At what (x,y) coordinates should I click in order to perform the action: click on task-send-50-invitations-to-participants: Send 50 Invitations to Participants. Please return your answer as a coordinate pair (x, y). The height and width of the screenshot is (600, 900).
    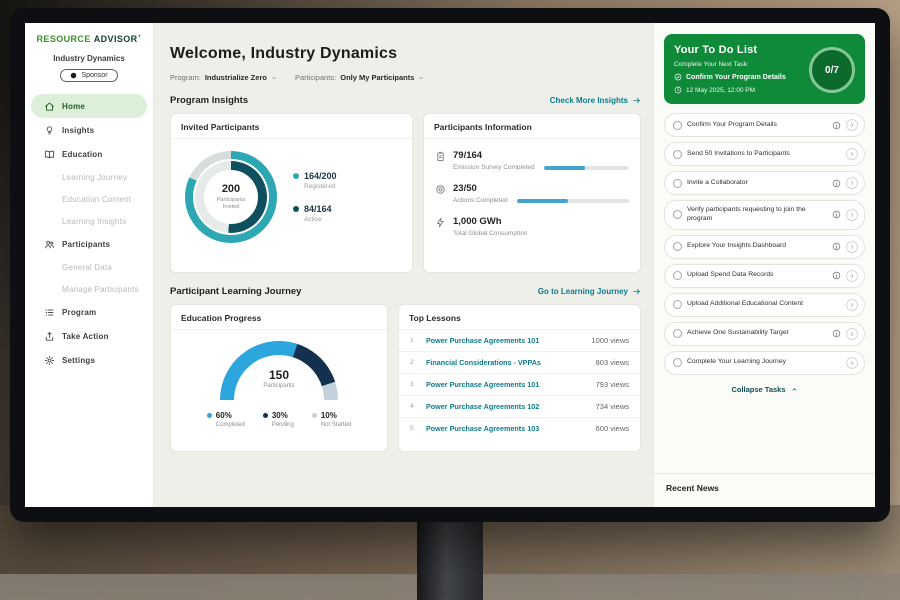
    Looking at the image, I should click on (764, 154).